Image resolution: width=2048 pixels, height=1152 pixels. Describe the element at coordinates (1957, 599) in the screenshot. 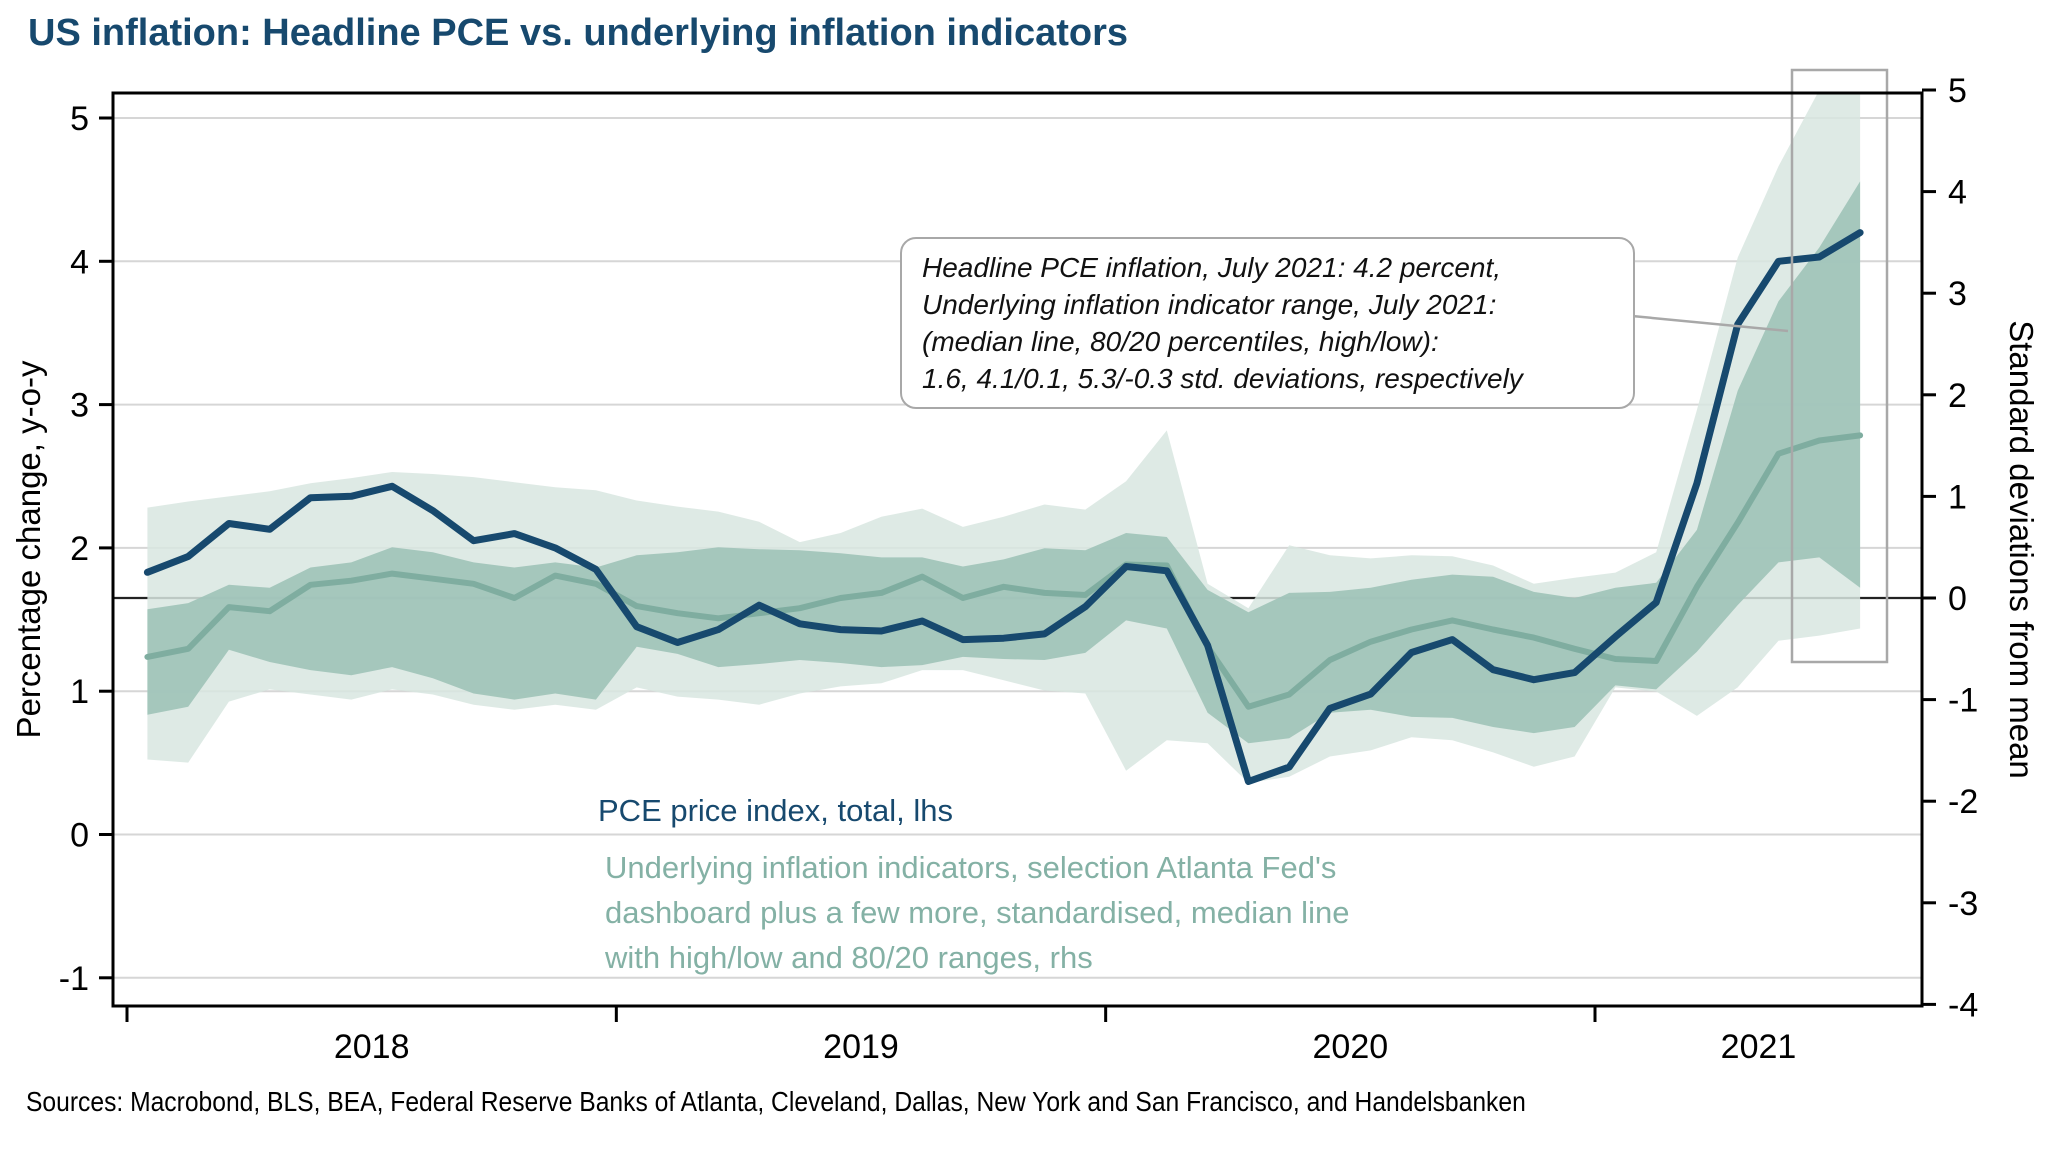

I see `right-axis-tick-label: 0` at that location.